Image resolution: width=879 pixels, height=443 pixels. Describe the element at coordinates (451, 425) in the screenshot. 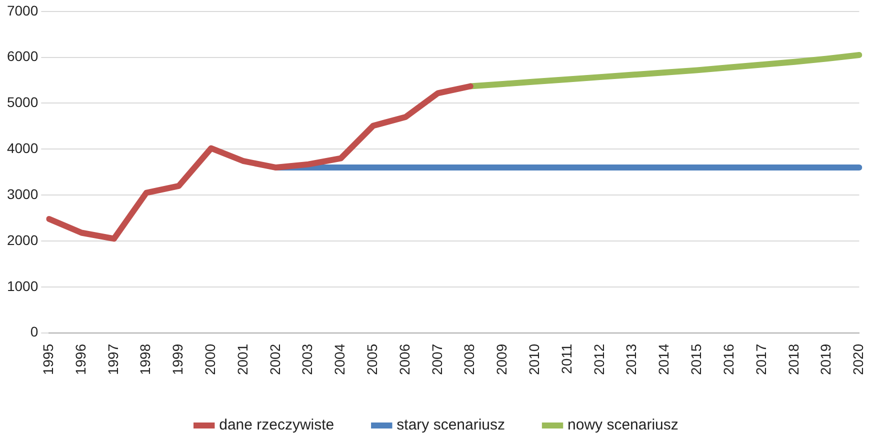

I see `legend-label: stary scenariusz` at that location.